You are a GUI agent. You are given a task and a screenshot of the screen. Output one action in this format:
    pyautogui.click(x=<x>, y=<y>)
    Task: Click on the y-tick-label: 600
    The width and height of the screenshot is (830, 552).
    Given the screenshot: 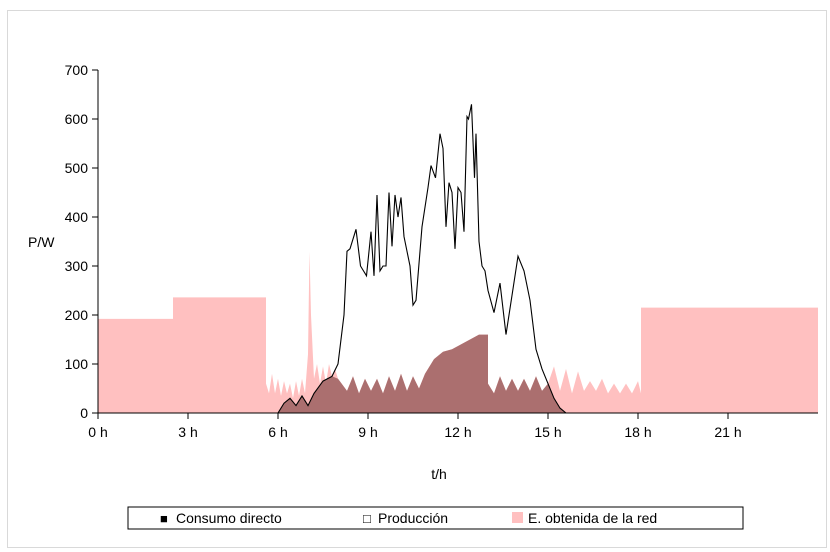 What is the action you would take?
    pyautogui.click(x=77, y=119)
    